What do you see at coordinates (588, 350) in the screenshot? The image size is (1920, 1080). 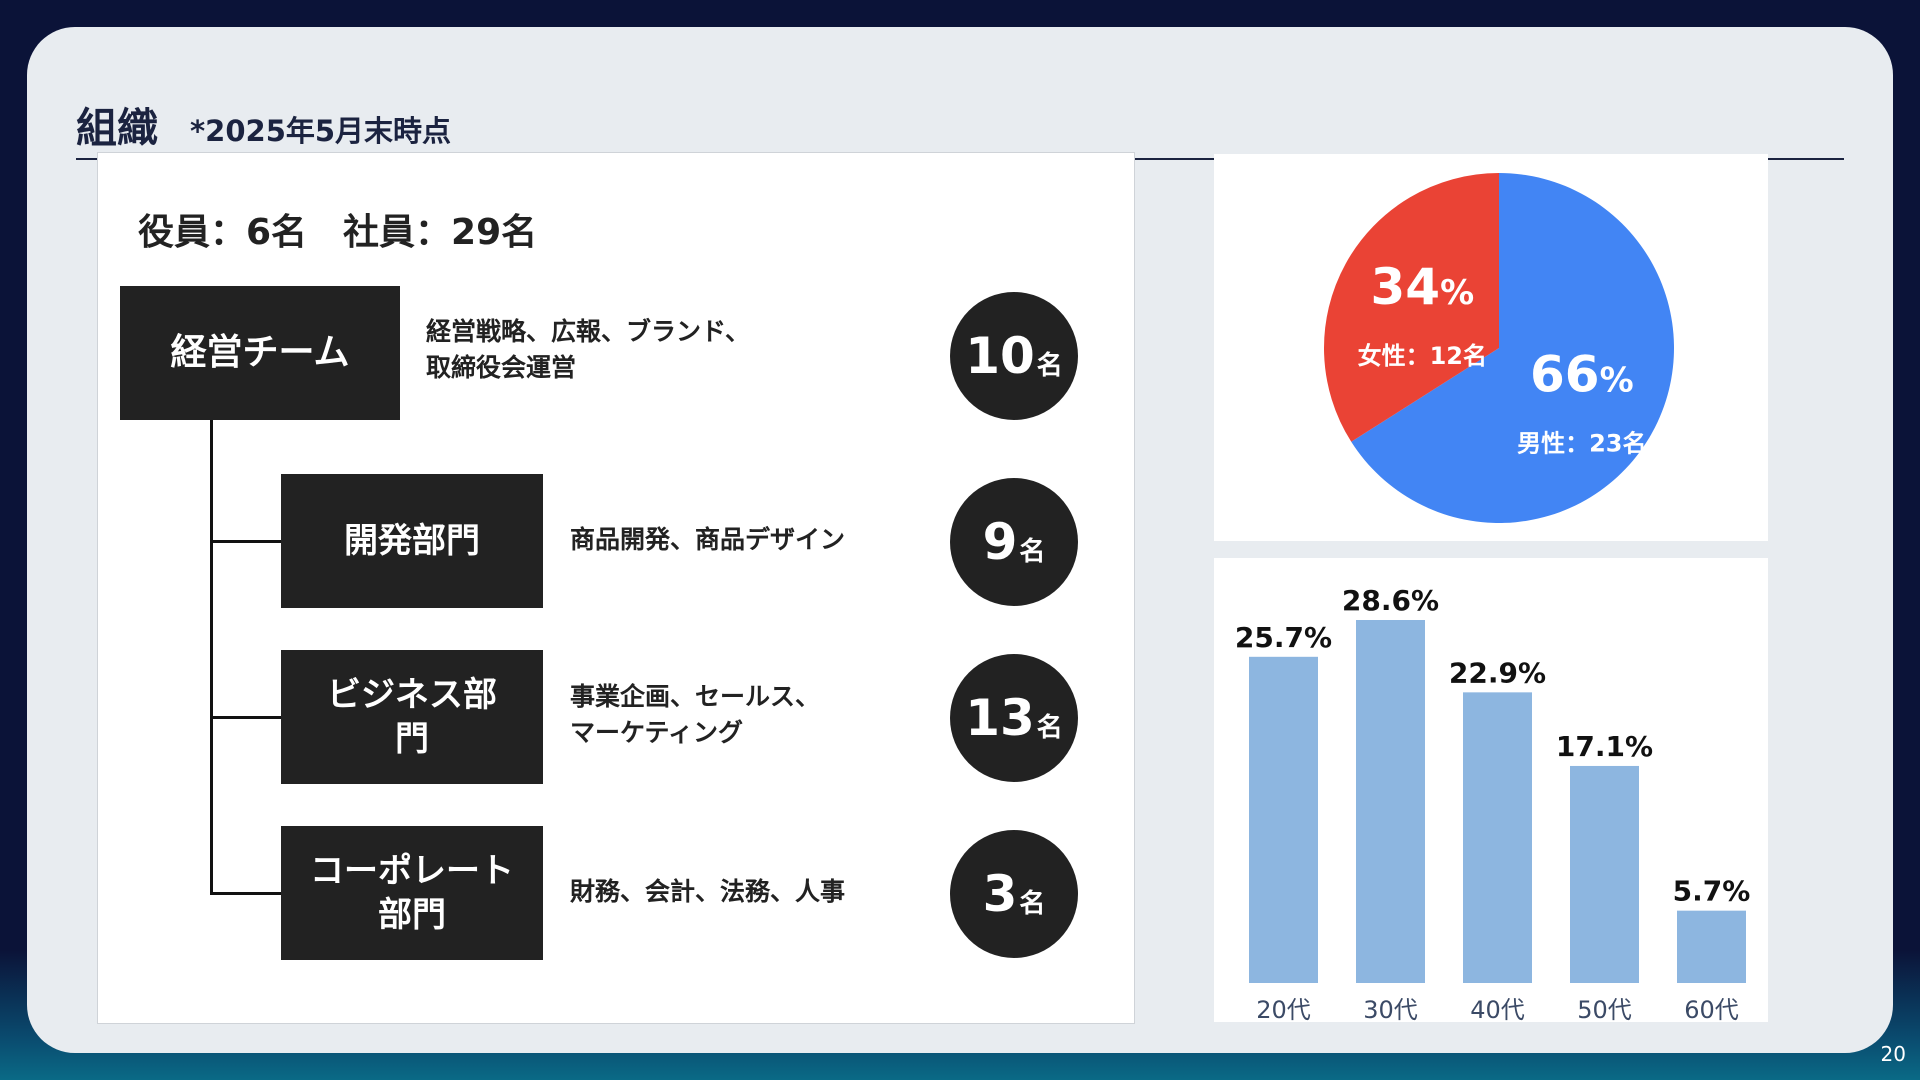 I see `management-team-description: 経営戦略、広報、ブランド、 取締役会運営` at bounding box center [588, 350].